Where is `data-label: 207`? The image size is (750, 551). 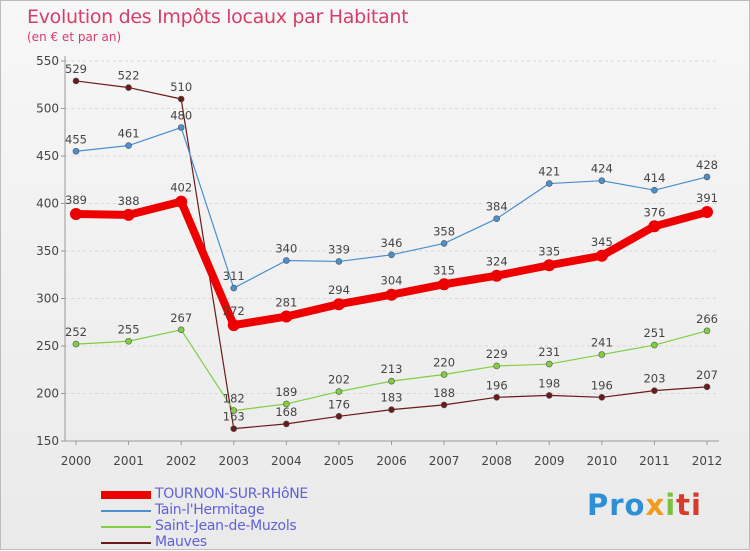 data-label: 207 is located at coordinates (707, 375).